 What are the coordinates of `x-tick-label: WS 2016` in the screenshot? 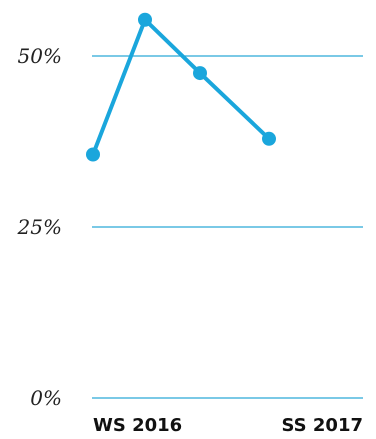 It's located at (137, 425).